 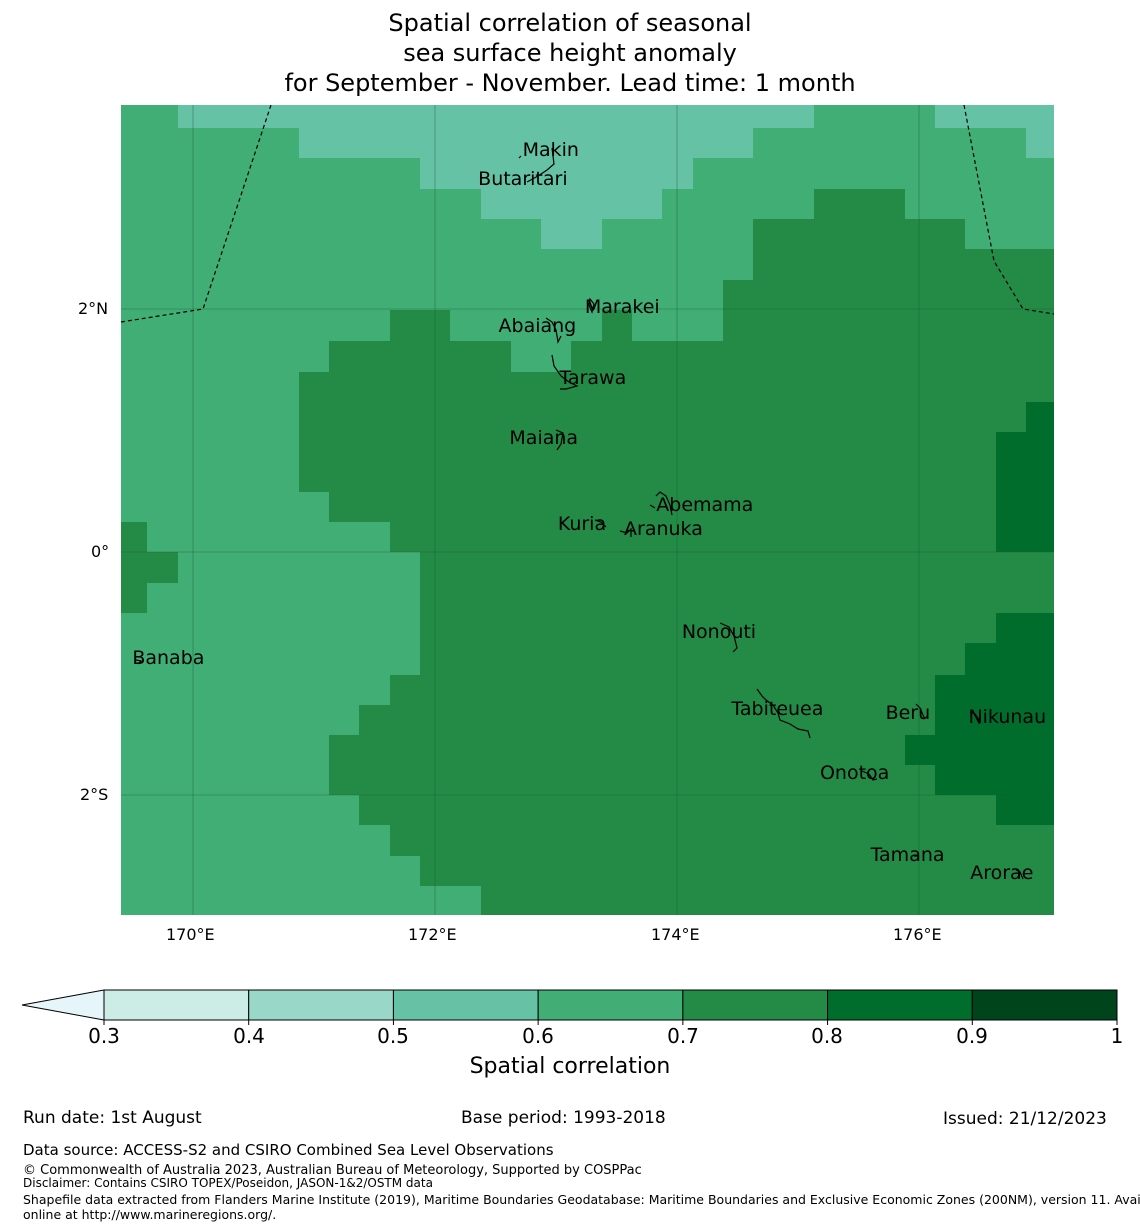 What do you see at coordinates (249, 1036) in the screenshot?
I see `colorbar-tick-0.4: 0.4` at bounding box center [249, 1036].